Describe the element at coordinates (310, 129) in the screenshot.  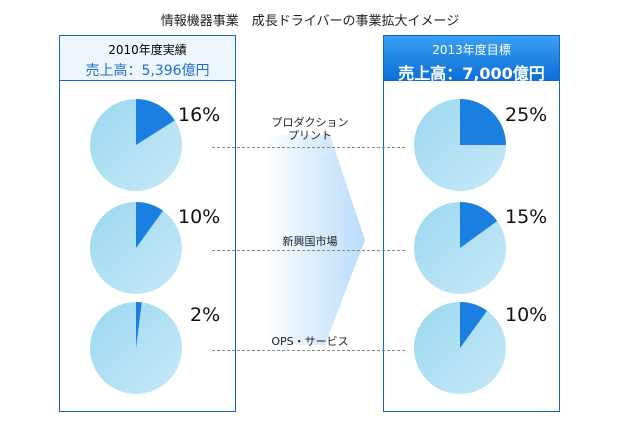
I see `category-label: プロダクション プリント` at that location.